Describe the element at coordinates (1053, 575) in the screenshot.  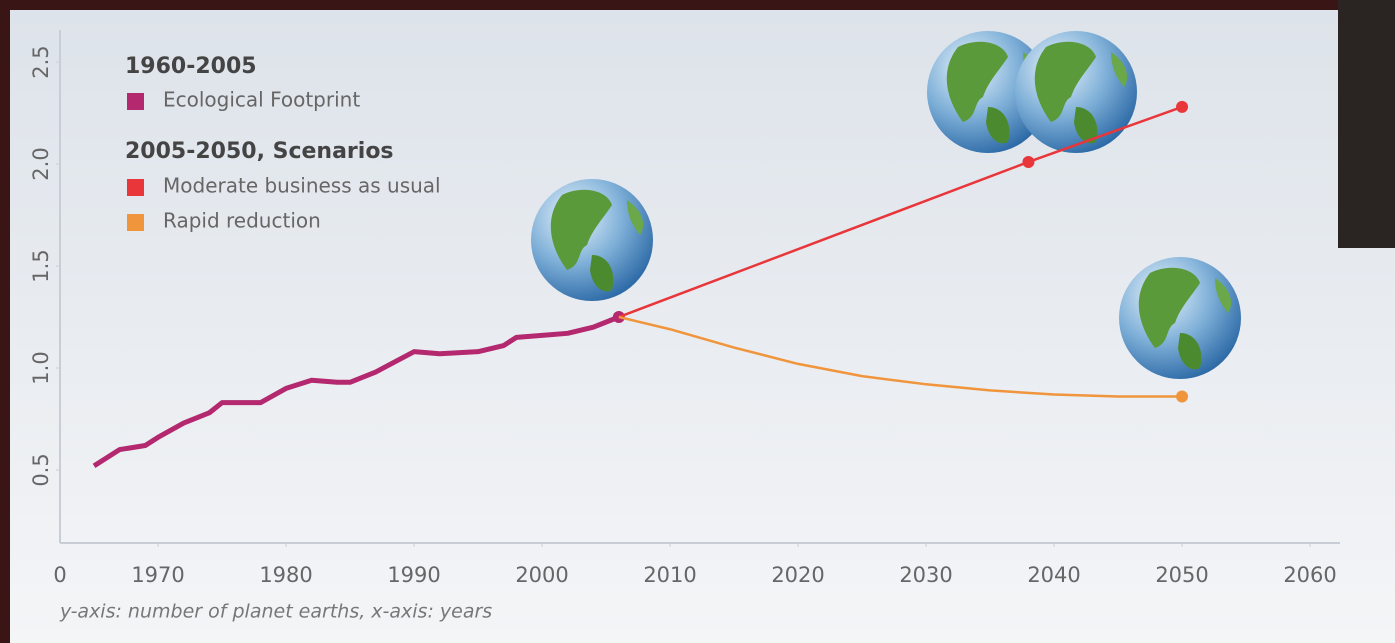
I see `x-tick-label: 2040` at that location.